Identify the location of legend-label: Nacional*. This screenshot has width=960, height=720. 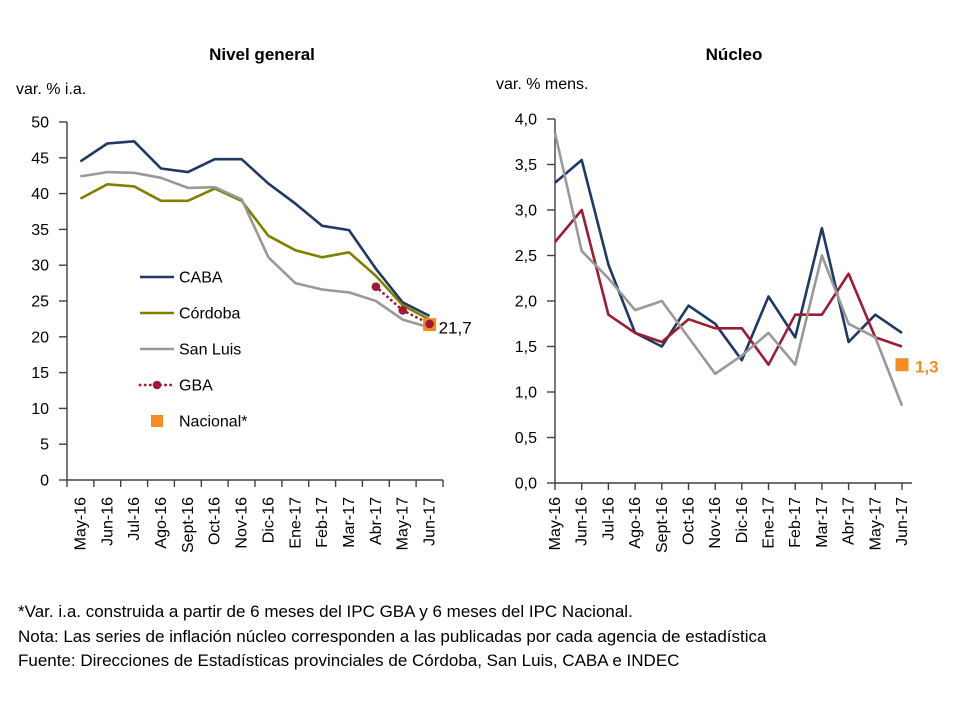
(213, 422).